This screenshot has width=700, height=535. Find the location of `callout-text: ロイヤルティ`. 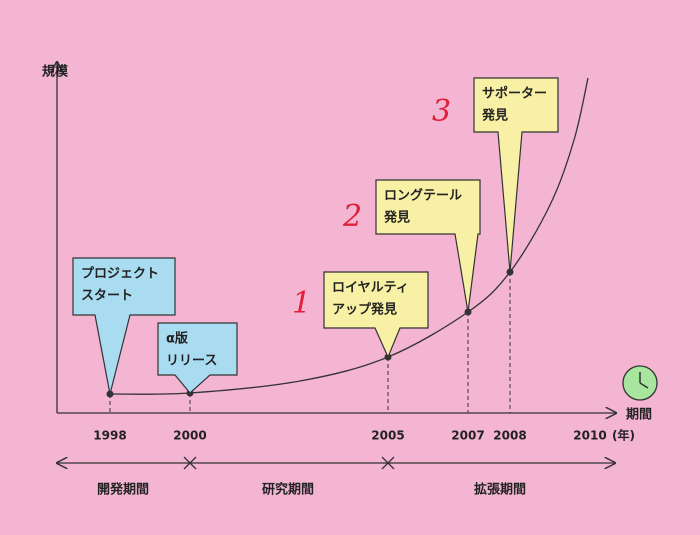

callout-text: ロイヤルティ is located at coordinates (370, 288).